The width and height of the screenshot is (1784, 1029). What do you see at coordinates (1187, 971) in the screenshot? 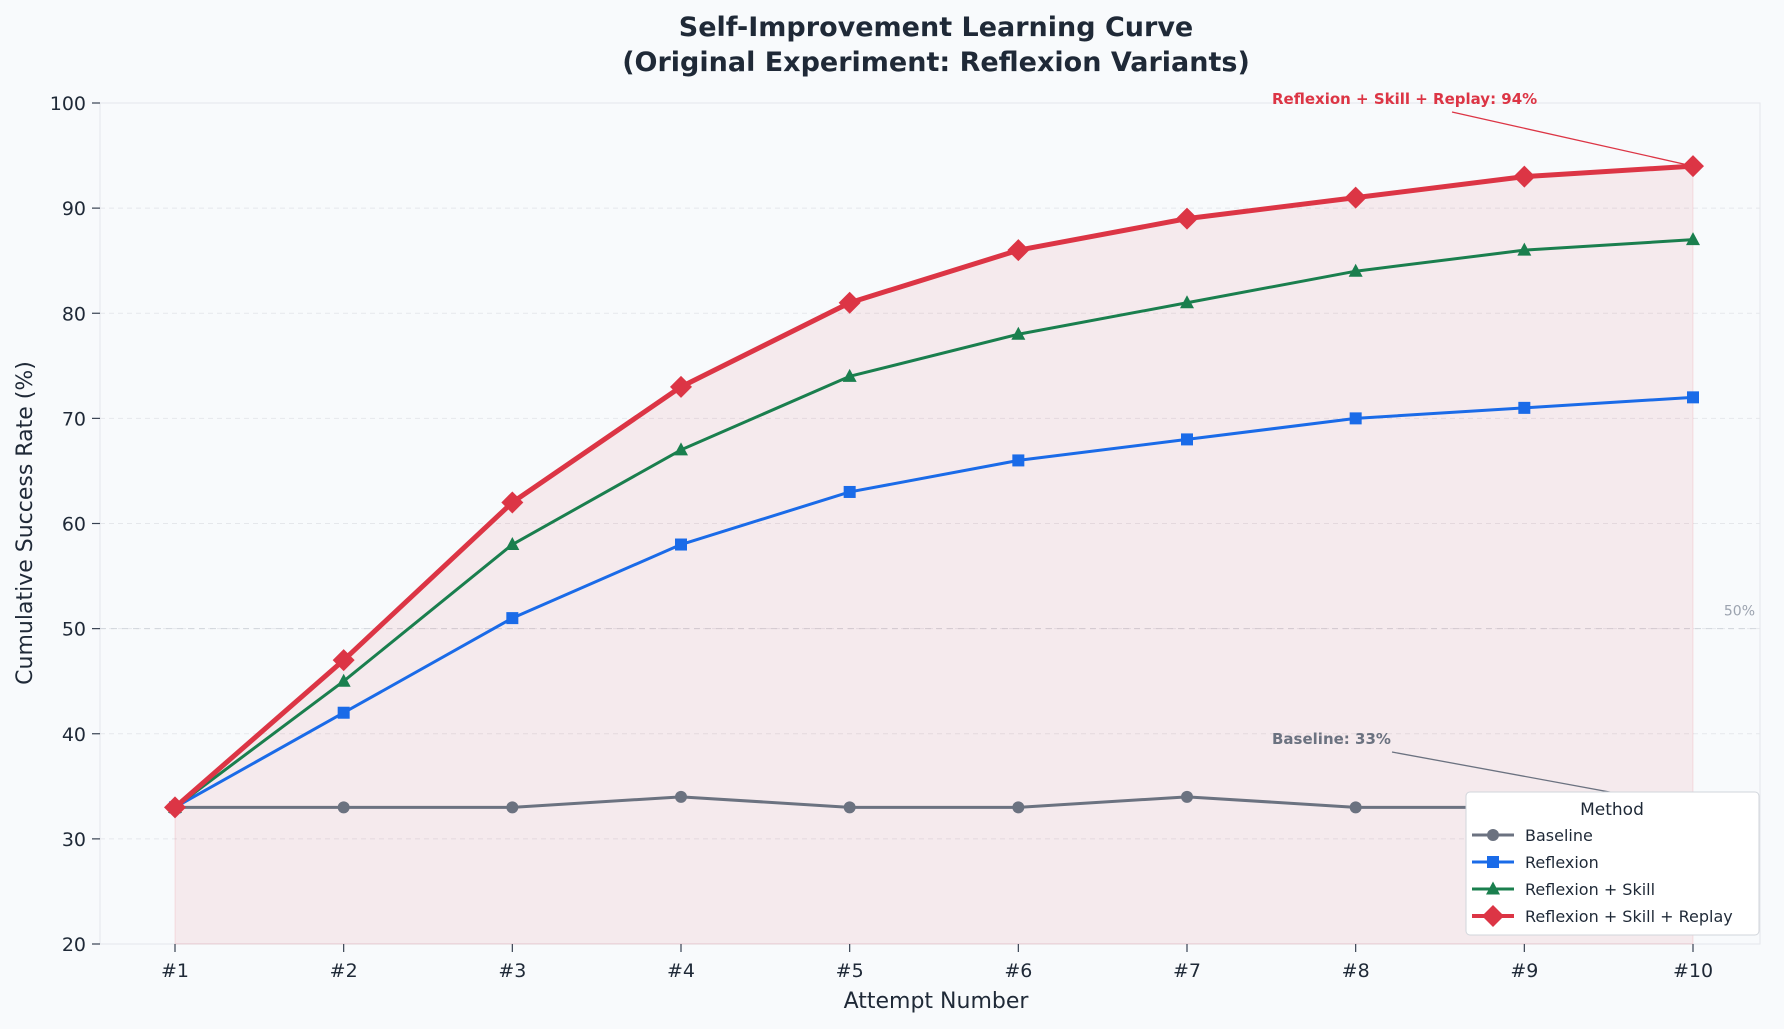
I see `x-tick-label: #7` at bounding box center [1187, 971].